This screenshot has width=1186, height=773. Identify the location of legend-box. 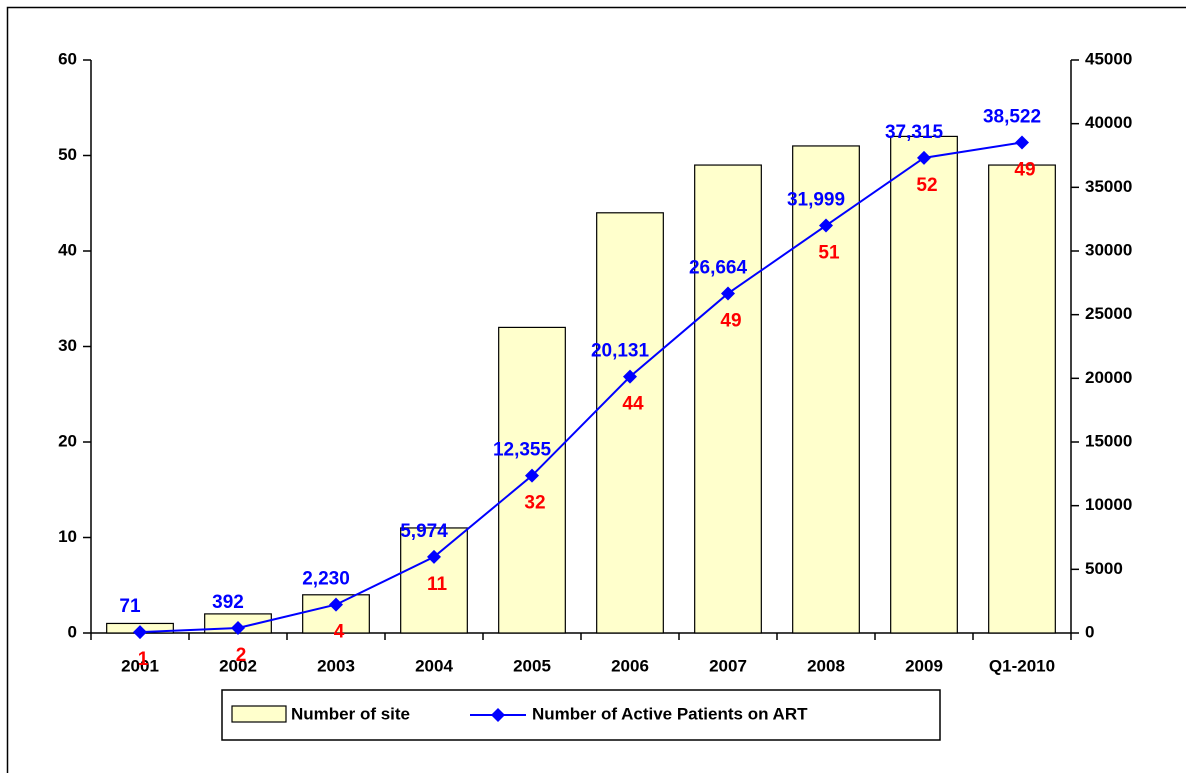
(581, 715).